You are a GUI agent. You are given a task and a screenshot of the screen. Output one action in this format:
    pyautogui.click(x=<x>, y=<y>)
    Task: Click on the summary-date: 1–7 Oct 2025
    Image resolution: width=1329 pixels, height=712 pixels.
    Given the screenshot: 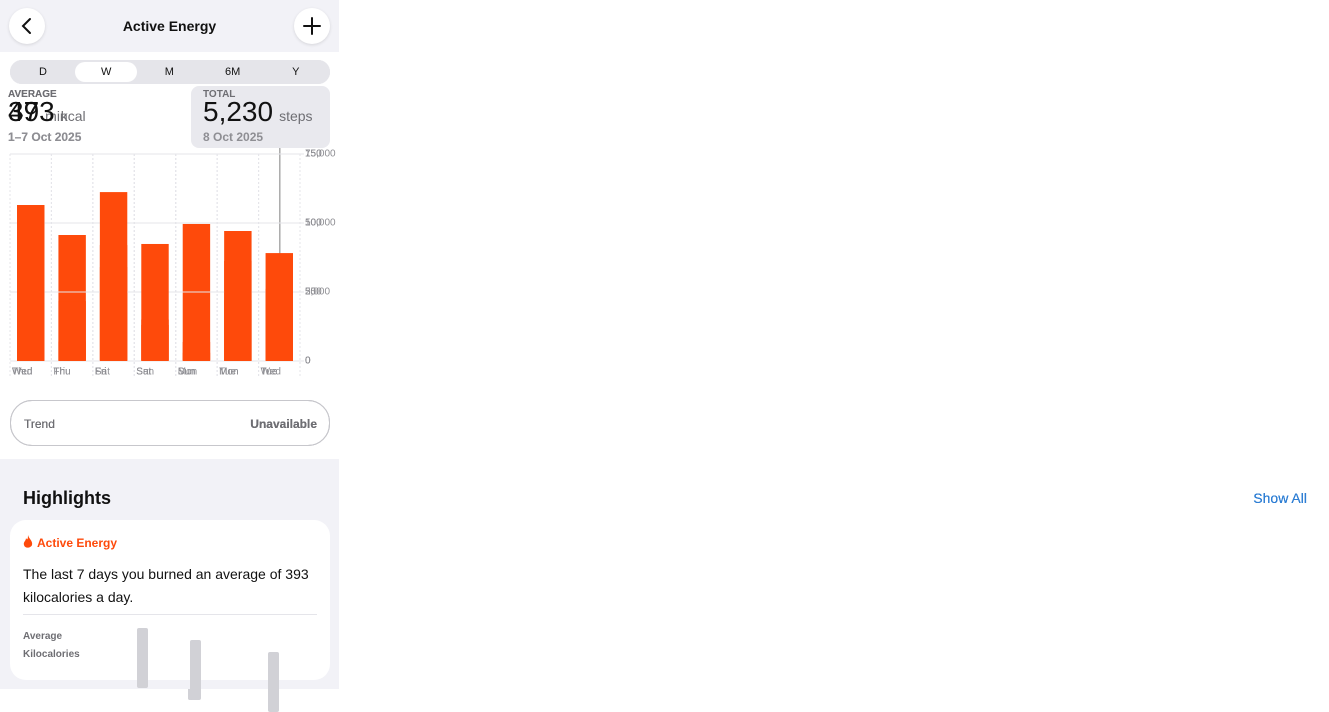 What is the action you would take?
    pyautogui.click(x=45, y=137)
    